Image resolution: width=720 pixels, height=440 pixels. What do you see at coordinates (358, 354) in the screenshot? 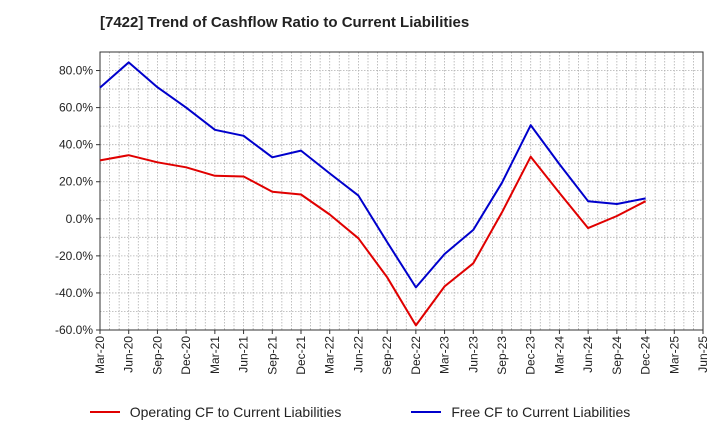
I see `x-tick-label: Jun-22` at bounding box center [358, 354].